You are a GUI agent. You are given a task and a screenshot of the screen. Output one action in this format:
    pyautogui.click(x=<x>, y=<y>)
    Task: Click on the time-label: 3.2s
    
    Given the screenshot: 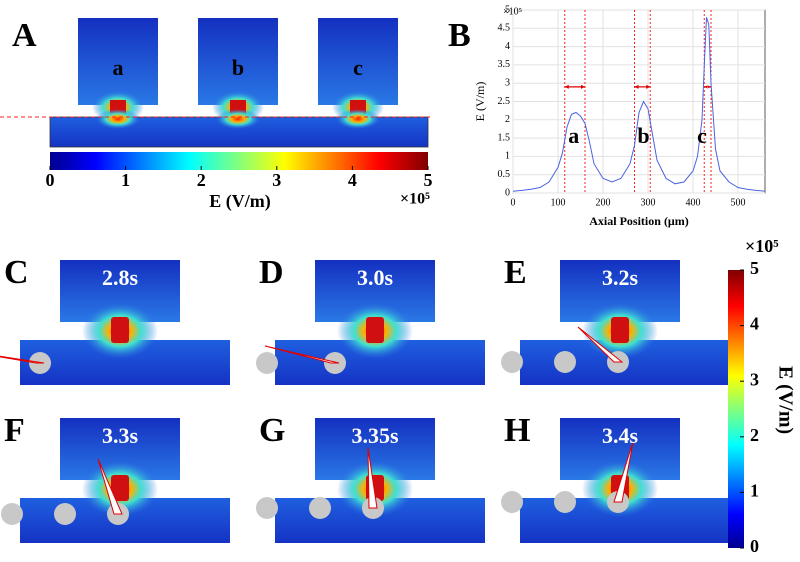 What is the action you would take?
    pyautogui.click(x=620, y=277)
    